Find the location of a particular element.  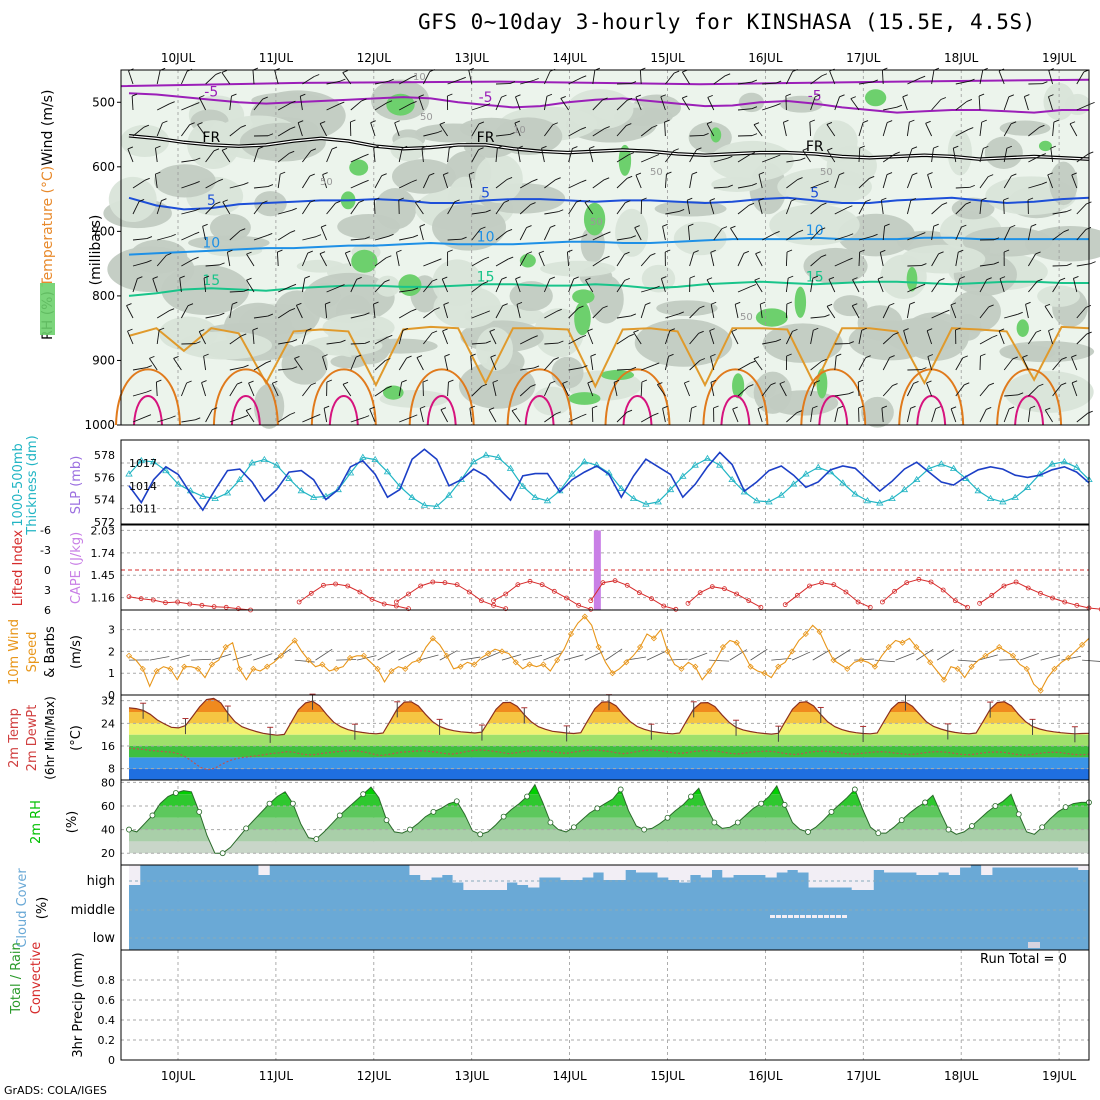

y-label-thickness-2: Thickness (dm) is located at coordinates (32, 485).